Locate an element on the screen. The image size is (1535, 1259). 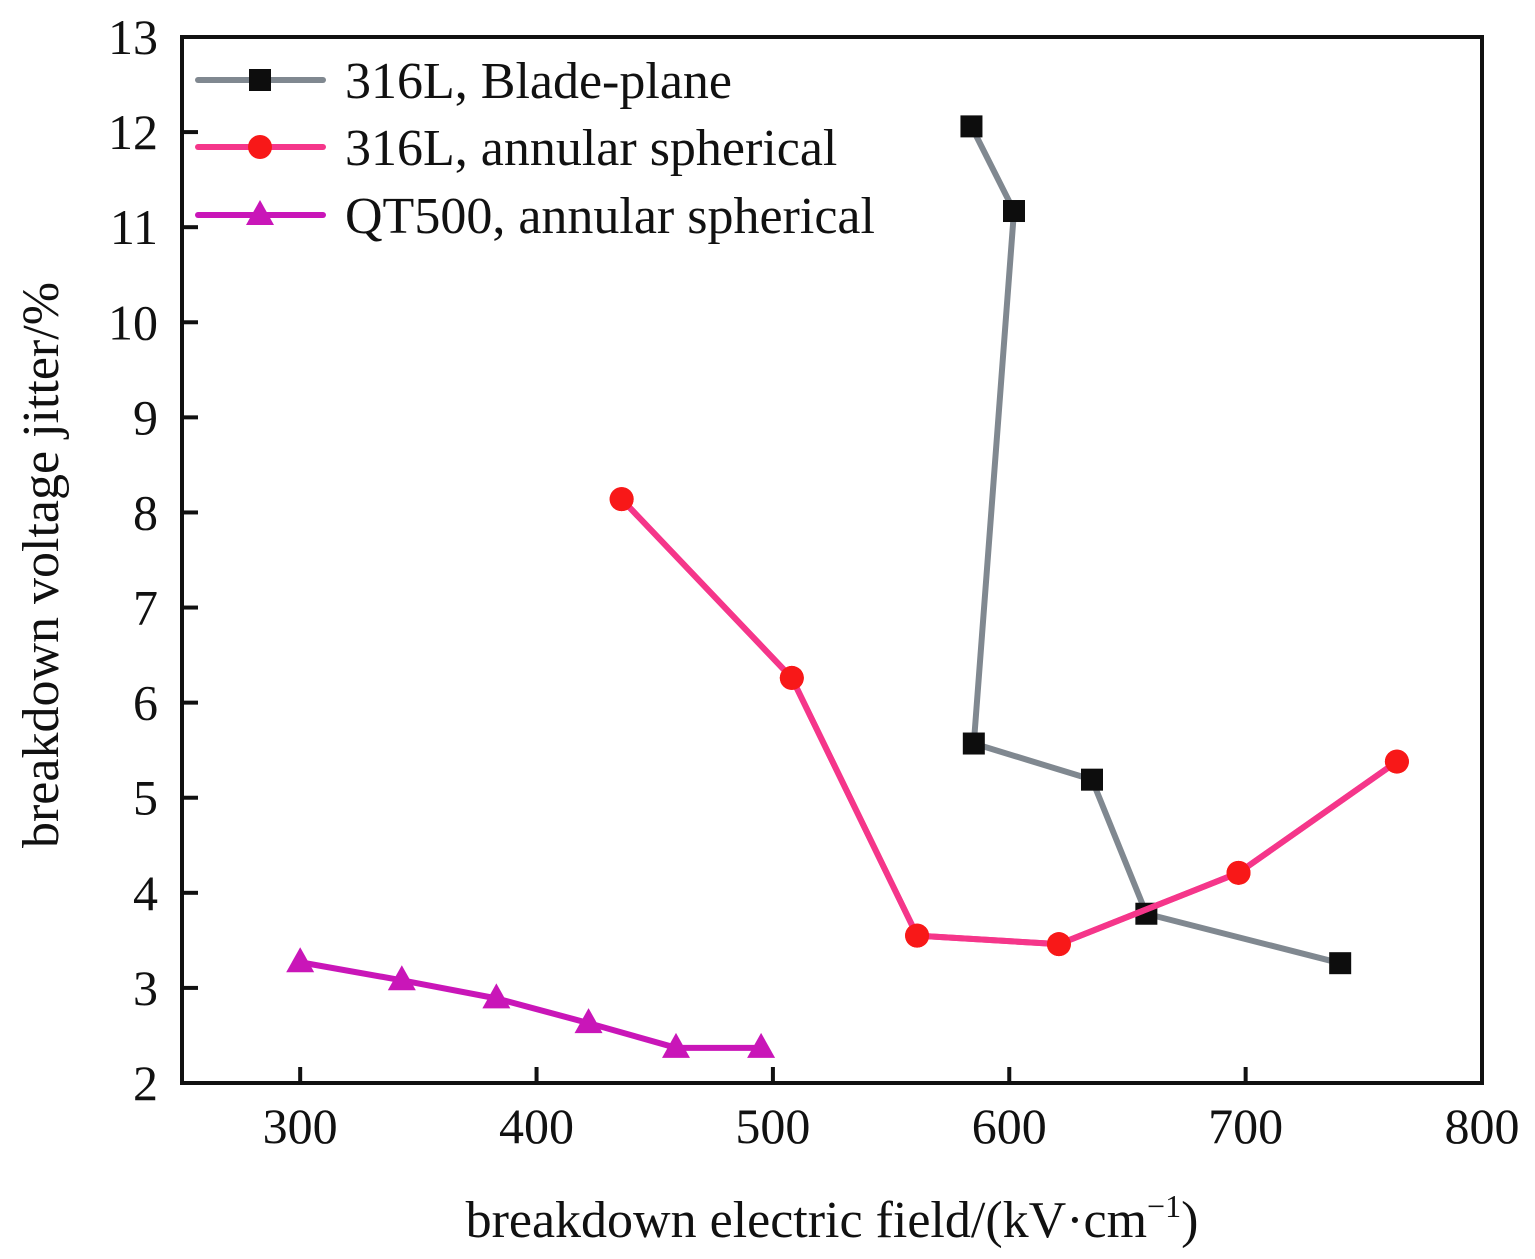
y-tick-label: 8 is located at coordinates (145, 512).